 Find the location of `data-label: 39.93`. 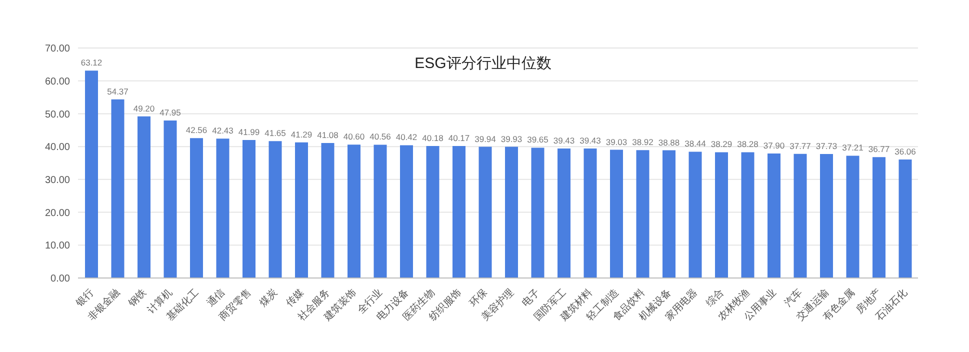

data-label: 39.93 is located at coordinates (511, 139).